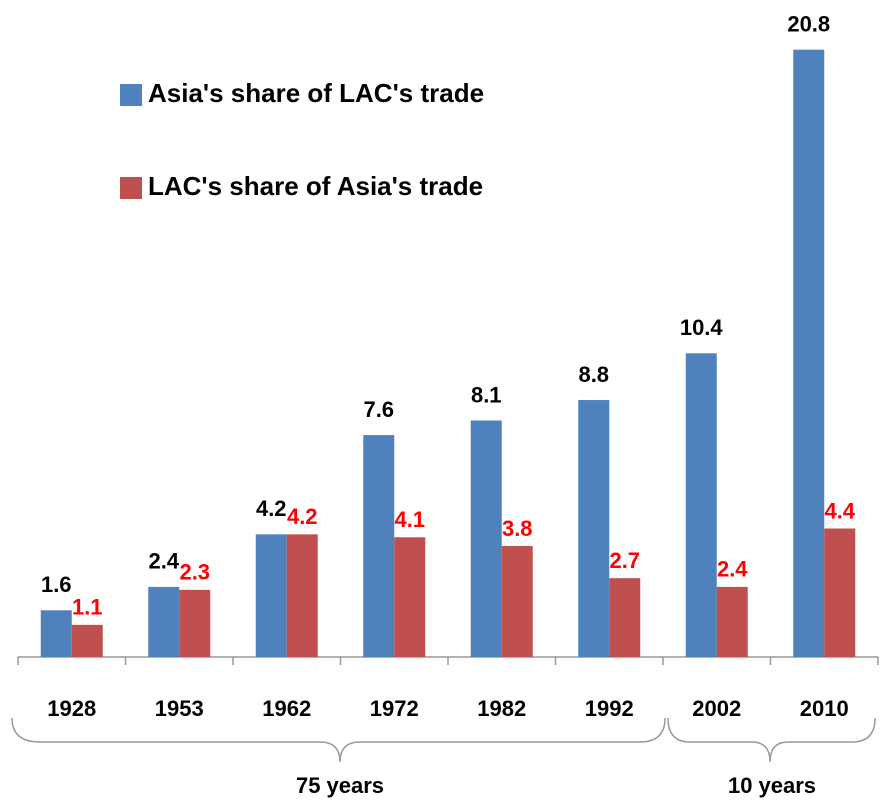 The image size is (880, 806). I want to click on legend-label: LAC's share of Asia's trade, so click(315, 186).